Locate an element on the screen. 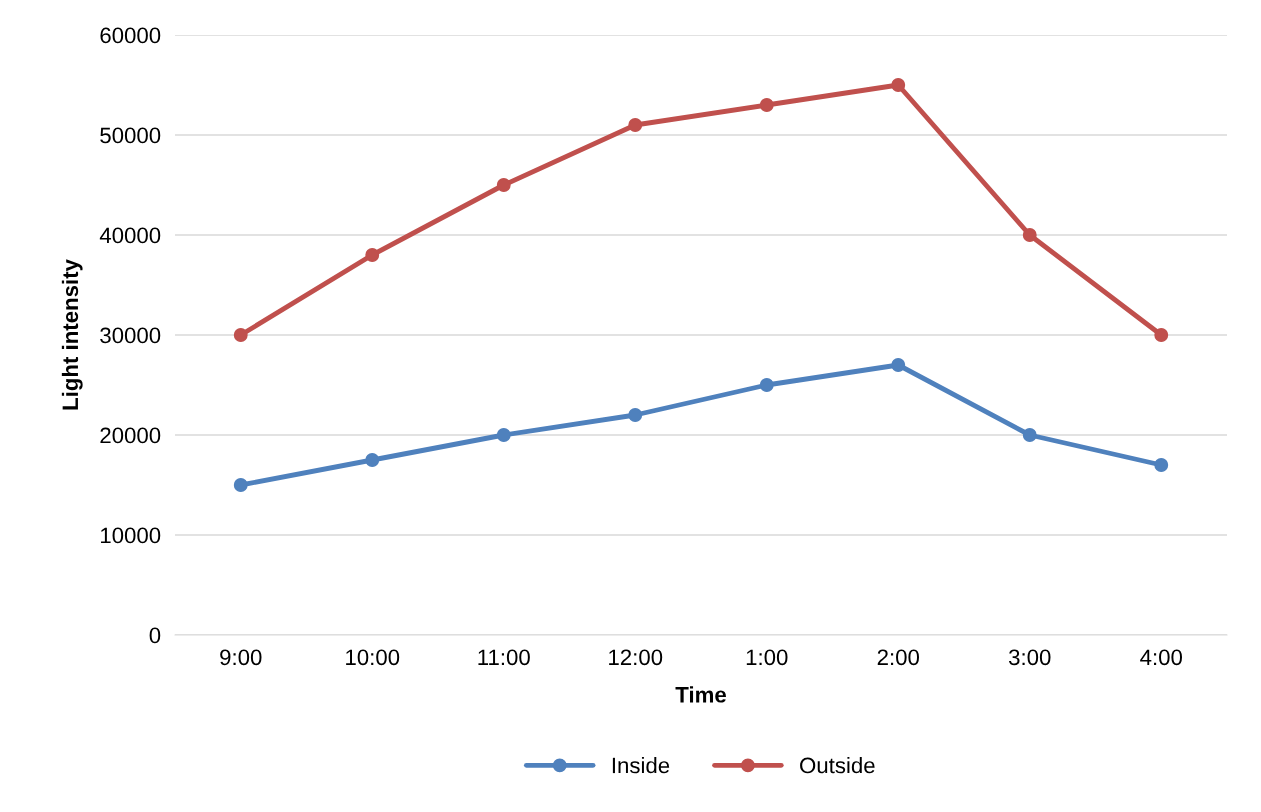  y-tick-label: 40000 is located at coordinates (130, 235).